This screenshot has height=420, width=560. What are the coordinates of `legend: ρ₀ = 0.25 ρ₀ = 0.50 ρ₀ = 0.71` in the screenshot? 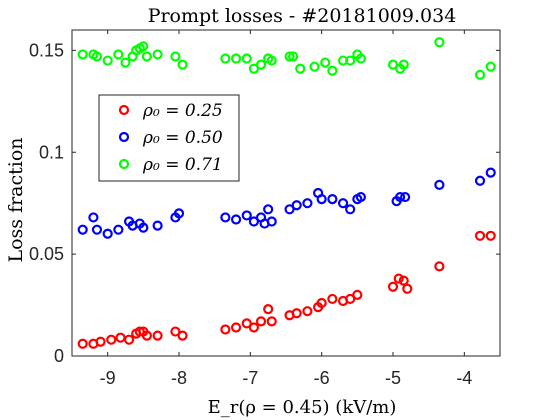 It's located at (169, 138).